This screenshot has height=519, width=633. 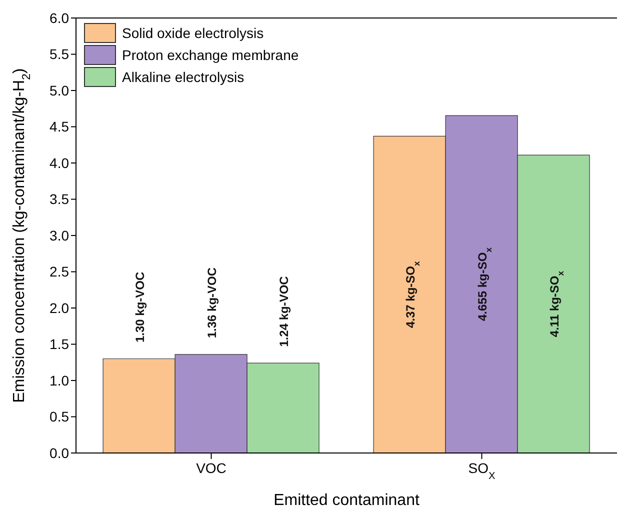 What do you see at coordinates (60, 344) in the screenshot?
I see `y-tick-label: 1.5` at bounding box center [60, 344].